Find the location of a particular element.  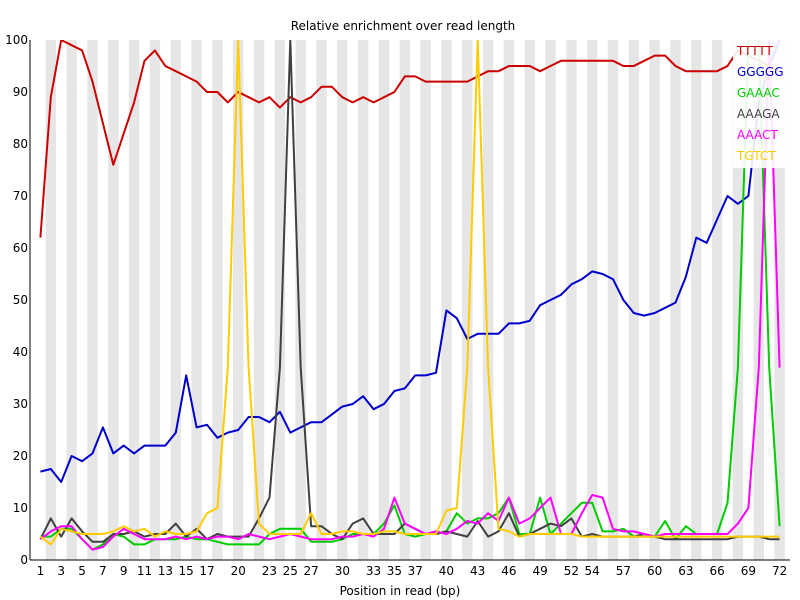

y-tick-label: 0 is located at coordinates (24, 560).